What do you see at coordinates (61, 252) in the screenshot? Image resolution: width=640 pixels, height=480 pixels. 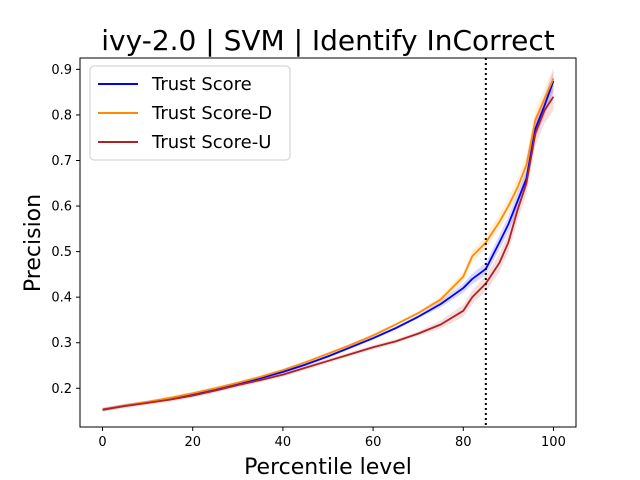 I see `y-tick-label: 0.5` at bounding box center [61, 252].